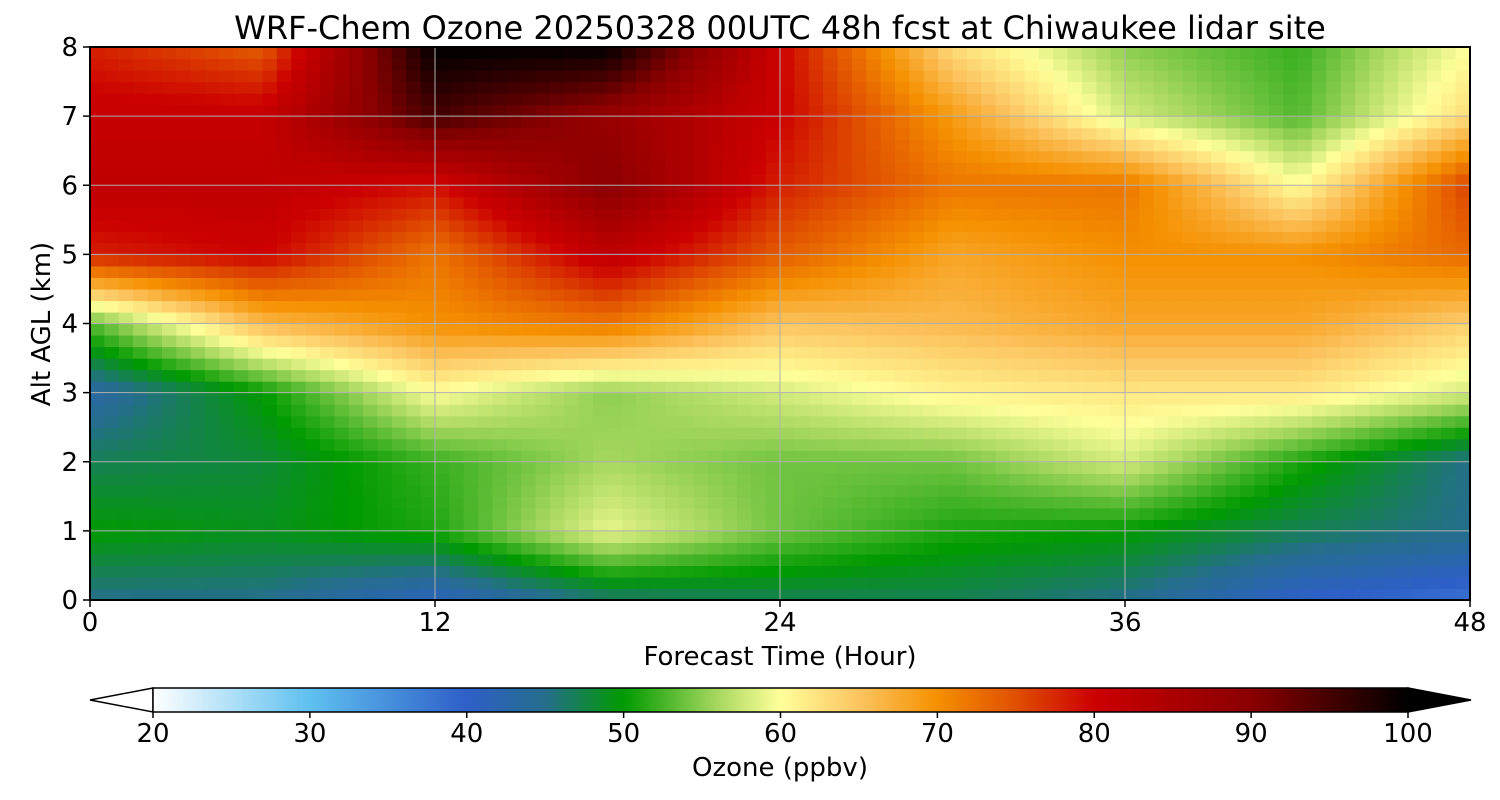  What do you see at coordinates (780, 718) in the screenshot?
I see `colorbar: 20 30 40 50 60 70 80 90 100` at bounding box center [780, 718].